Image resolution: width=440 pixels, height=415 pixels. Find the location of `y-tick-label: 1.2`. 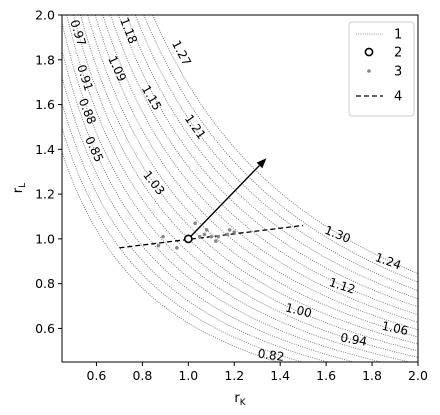

y-tick-label: 1.2 is located at coordinates (45, 194).